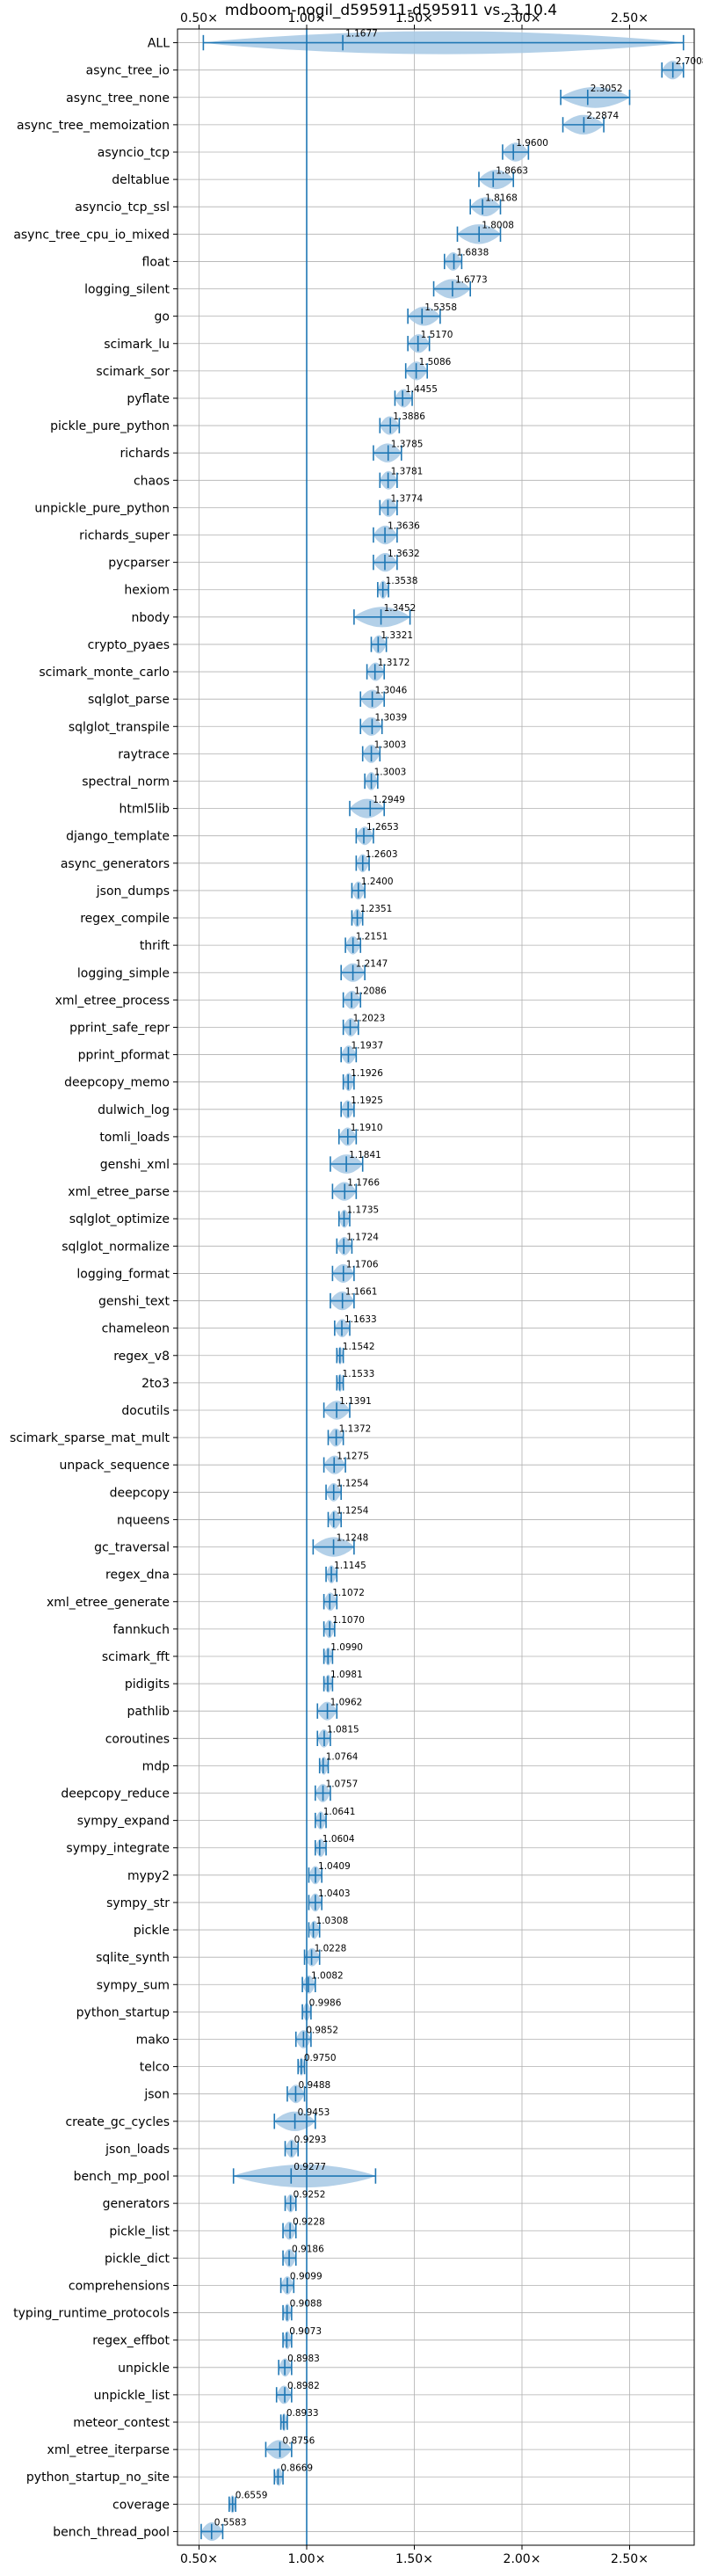  Describe the element at coordinates (92, 235) in the screenshot. I see `category-label: async_tree_cpu_io_mixed` at that location.